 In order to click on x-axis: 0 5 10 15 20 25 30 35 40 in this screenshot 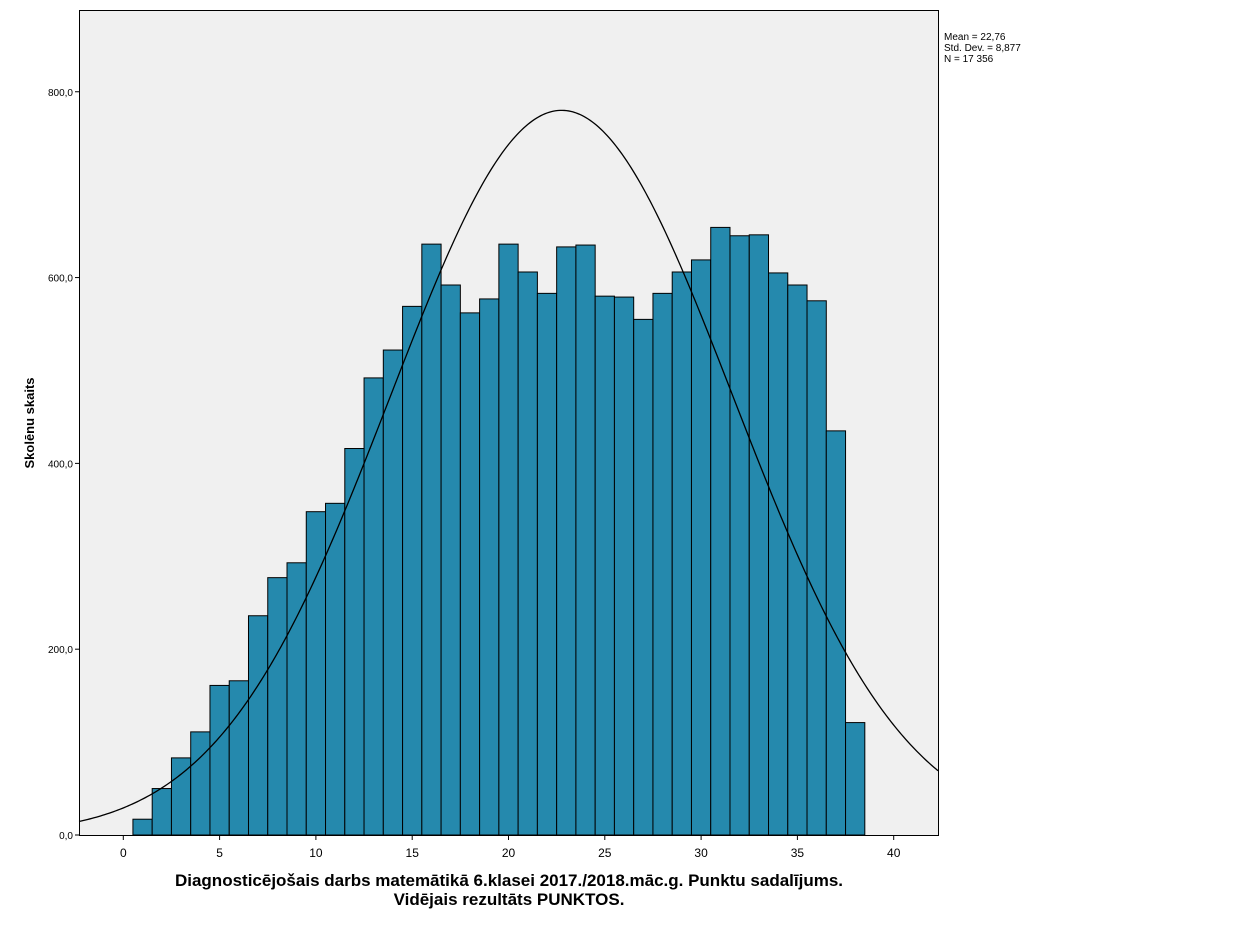, I will do `click(510, 847)`.